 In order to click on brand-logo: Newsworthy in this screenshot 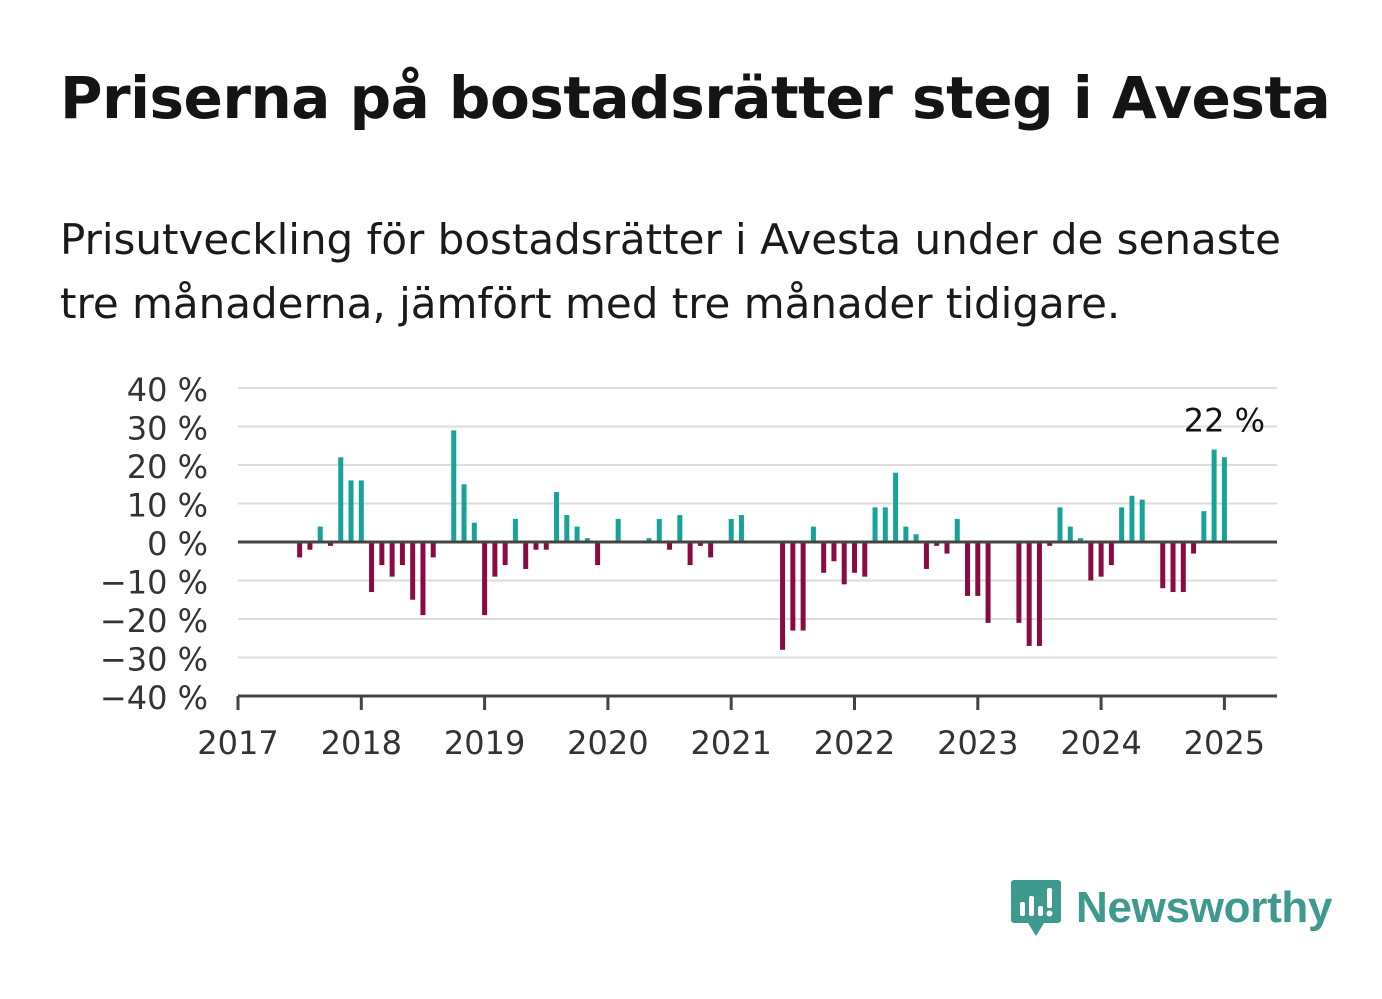, I will do `click(1171, 908)`.